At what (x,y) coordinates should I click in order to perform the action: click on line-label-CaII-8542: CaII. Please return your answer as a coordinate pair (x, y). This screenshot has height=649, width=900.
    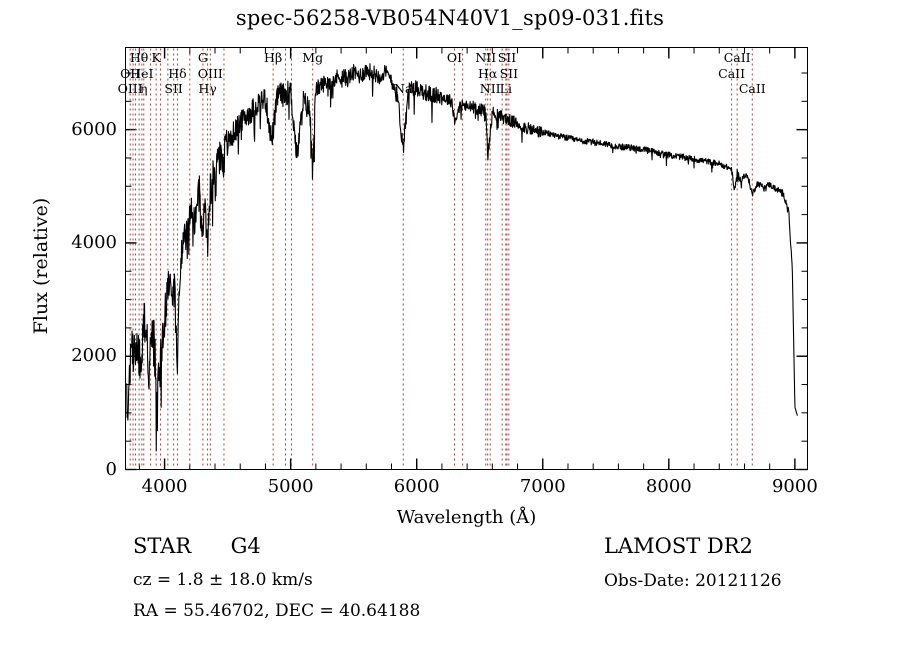
    Looking at the image, I should click on (737, 57).